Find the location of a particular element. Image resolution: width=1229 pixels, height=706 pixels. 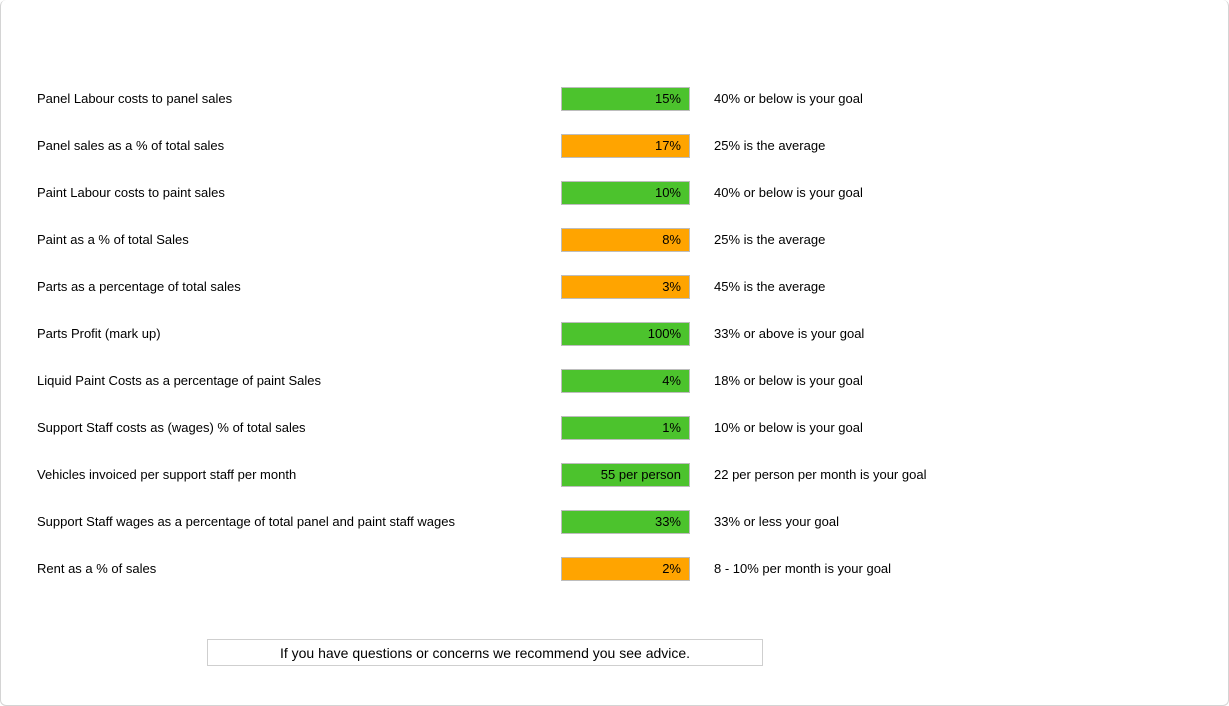

metric-value-badge: 100% is located at coordinates (625, 333).